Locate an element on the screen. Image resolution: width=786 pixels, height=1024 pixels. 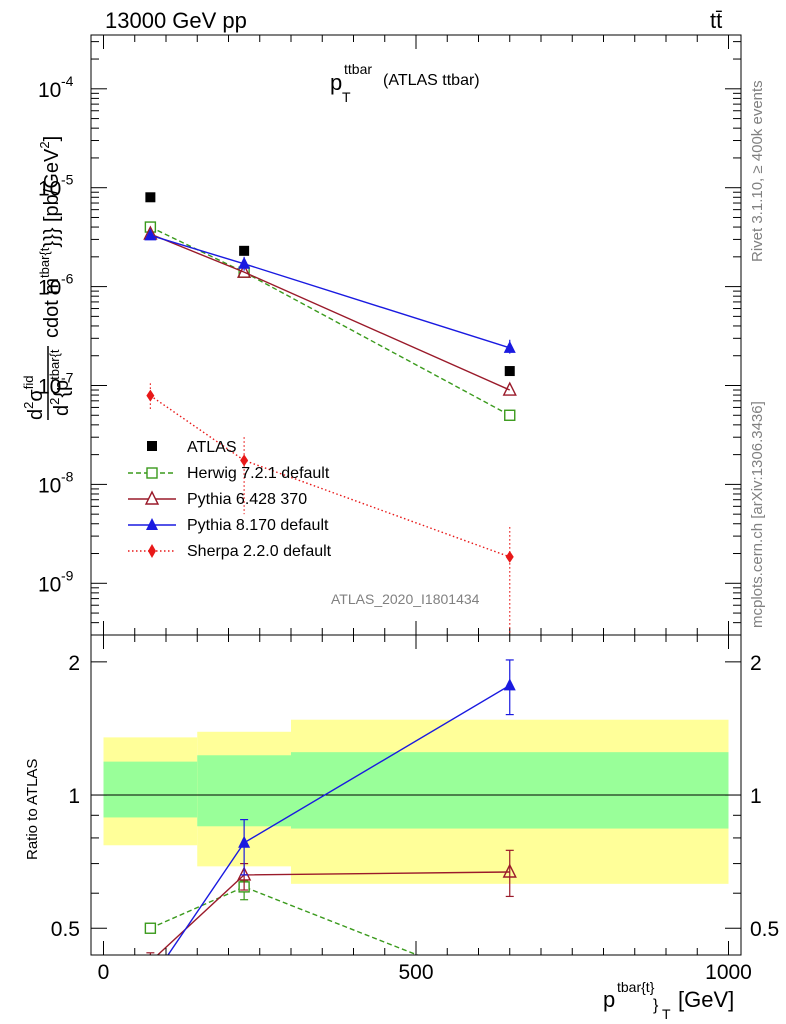
main-ytick-label: 10 -6 is located at coordinates (56, 285).